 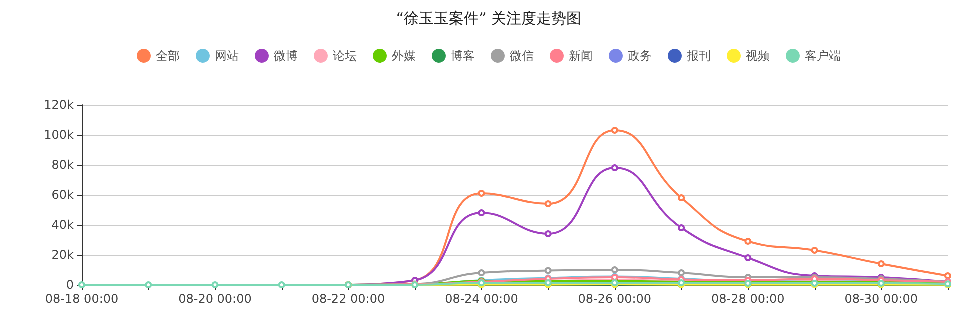 What do you see at coordinates (489, 19) in the screenshot?
I see `chart-title: “徐玉玉案件” 关注度走势图` at bounding box center [489, 19].